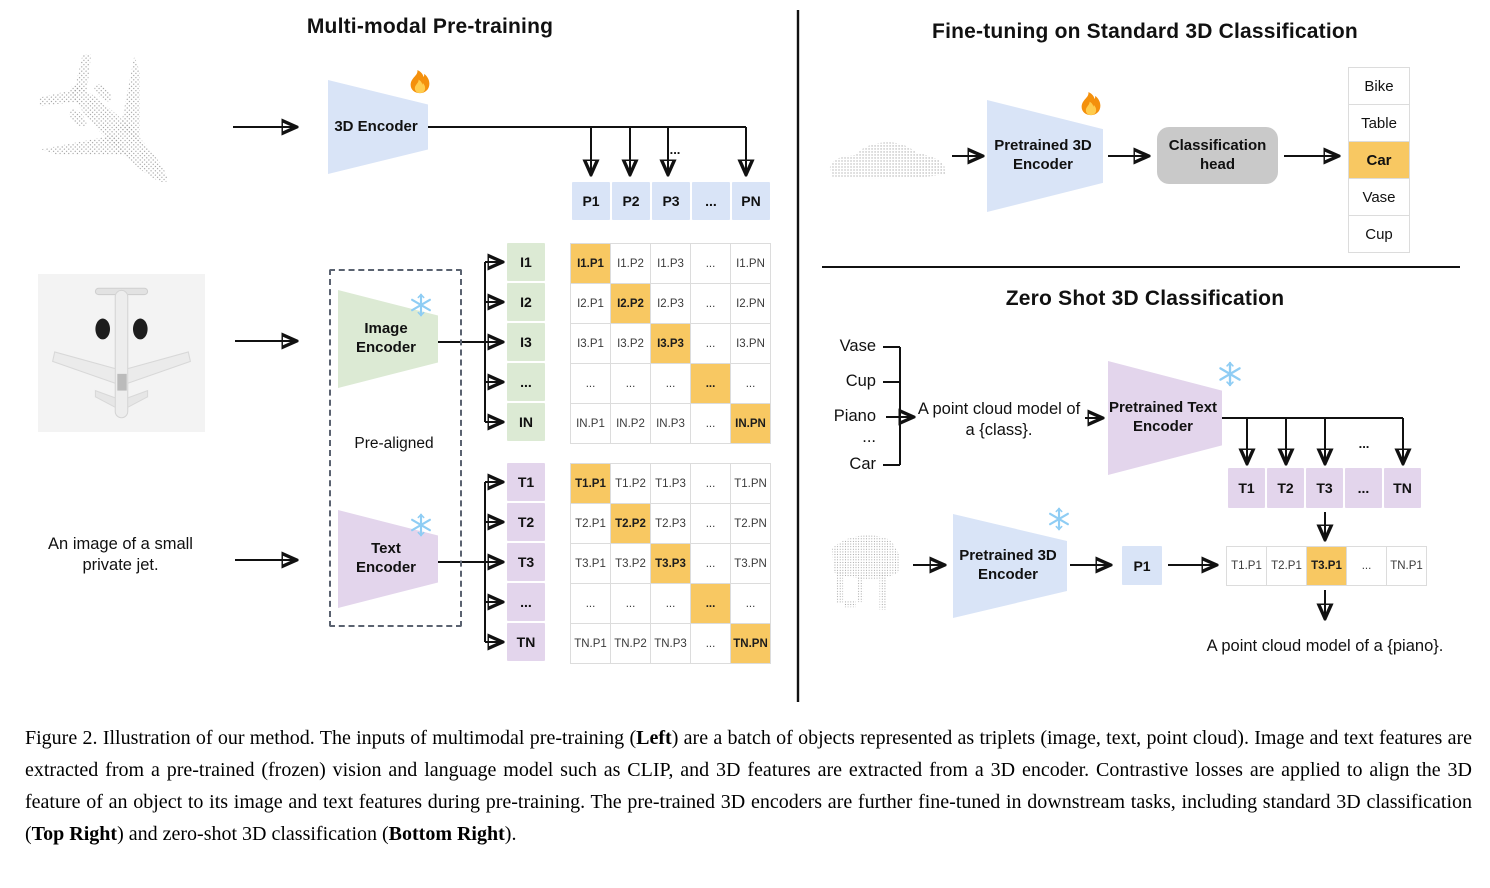 Image resolution: width=1490 pixels, height=888 pixels. Describe the element at coordinates (630, 263) in the screenshot. I see `cell-I1.P2: I1.P2` at that location.